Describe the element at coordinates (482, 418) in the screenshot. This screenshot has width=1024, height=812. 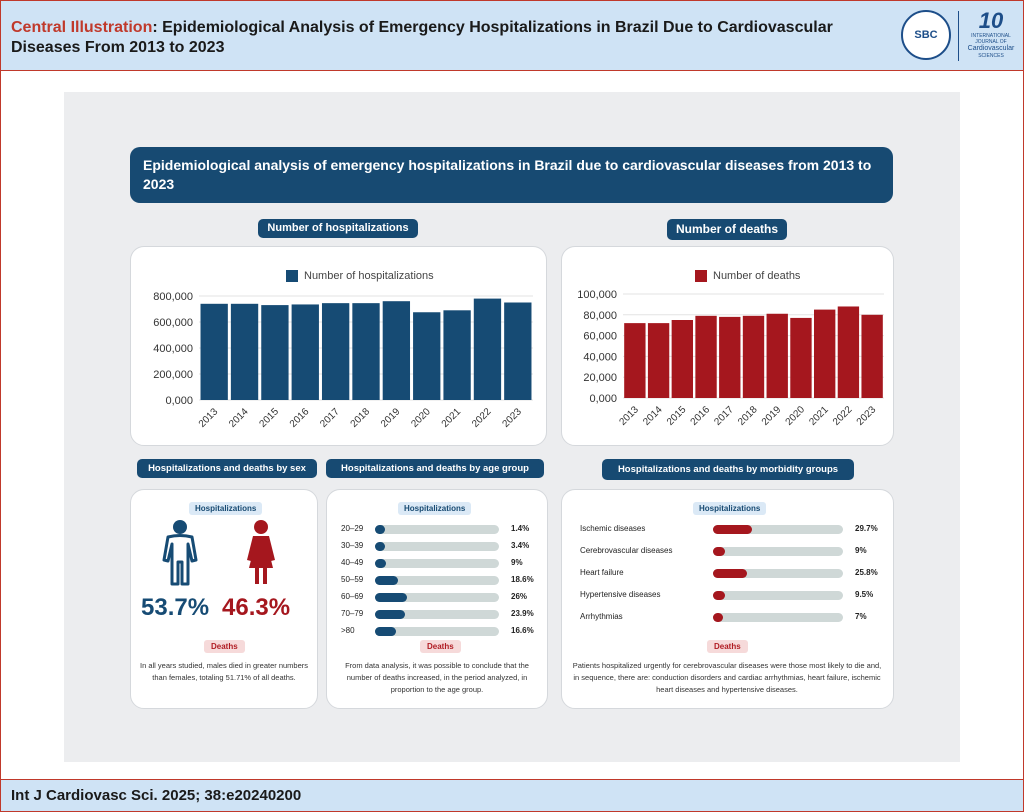
I see `x-tick-label: 2022` at that location.